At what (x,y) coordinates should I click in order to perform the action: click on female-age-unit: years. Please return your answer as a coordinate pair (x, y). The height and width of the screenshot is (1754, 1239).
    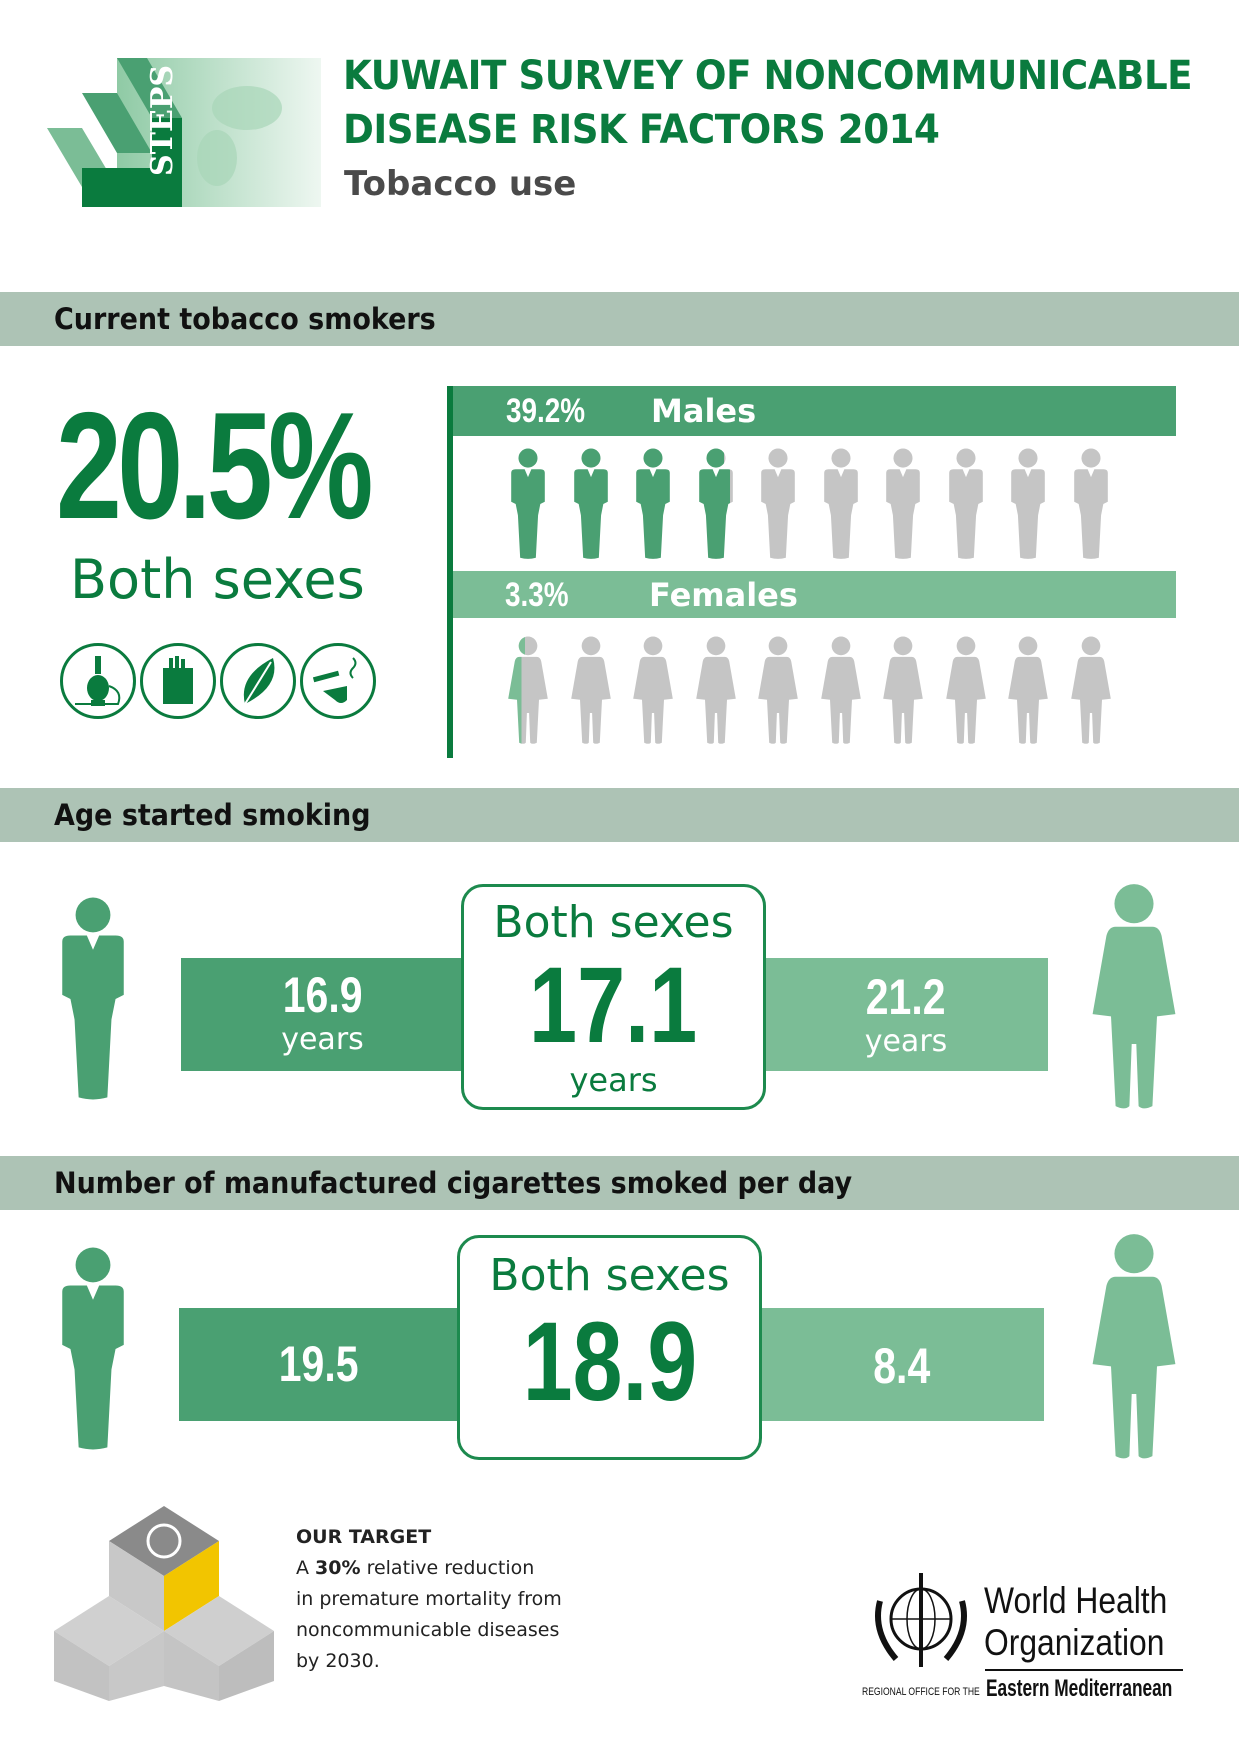
    Looking at the image, I should click on (906, 1041).